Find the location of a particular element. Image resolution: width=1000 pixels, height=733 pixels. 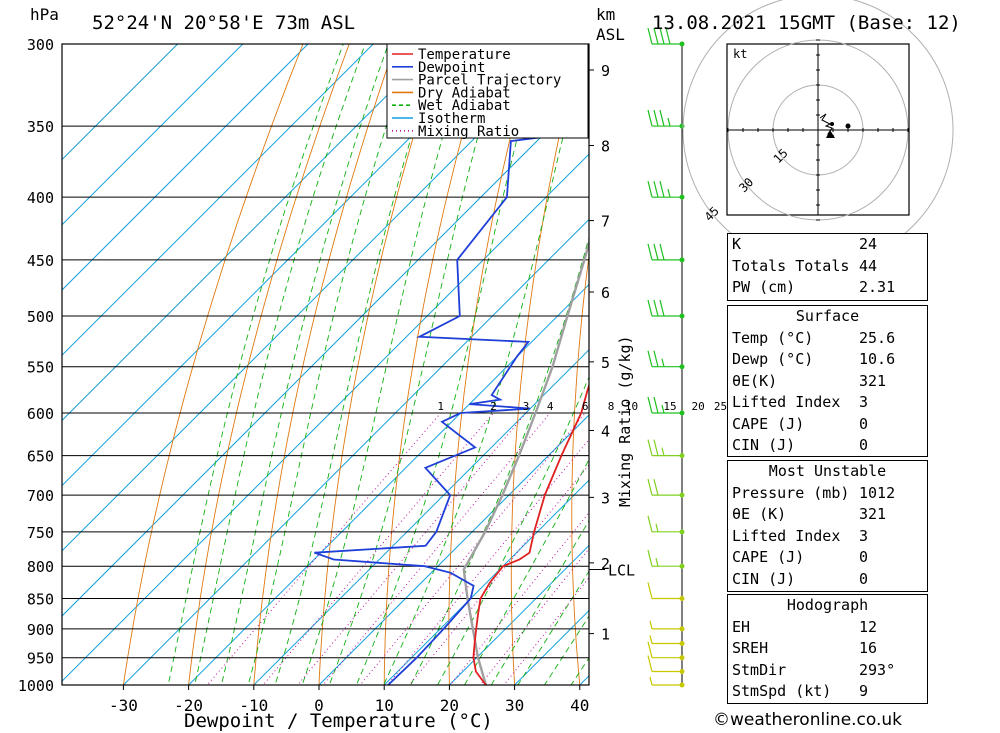

most-unstable-title: Most Unstable is located at coordinates (827, 471).